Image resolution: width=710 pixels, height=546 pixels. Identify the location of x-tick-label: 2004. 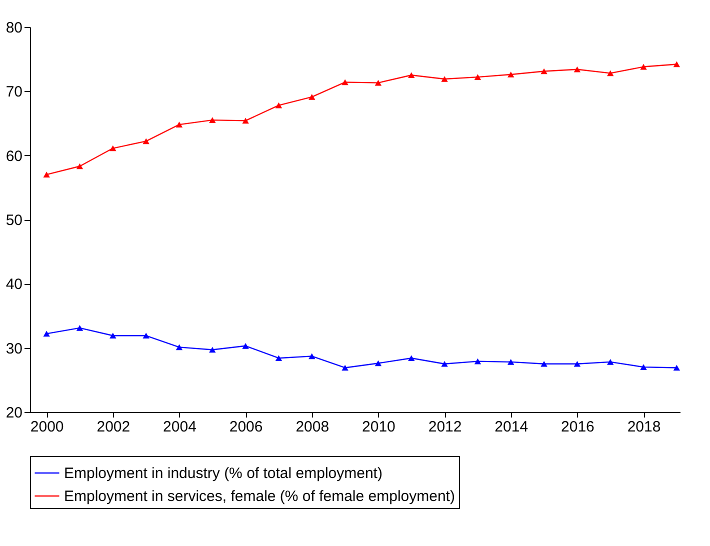
(179, 427).